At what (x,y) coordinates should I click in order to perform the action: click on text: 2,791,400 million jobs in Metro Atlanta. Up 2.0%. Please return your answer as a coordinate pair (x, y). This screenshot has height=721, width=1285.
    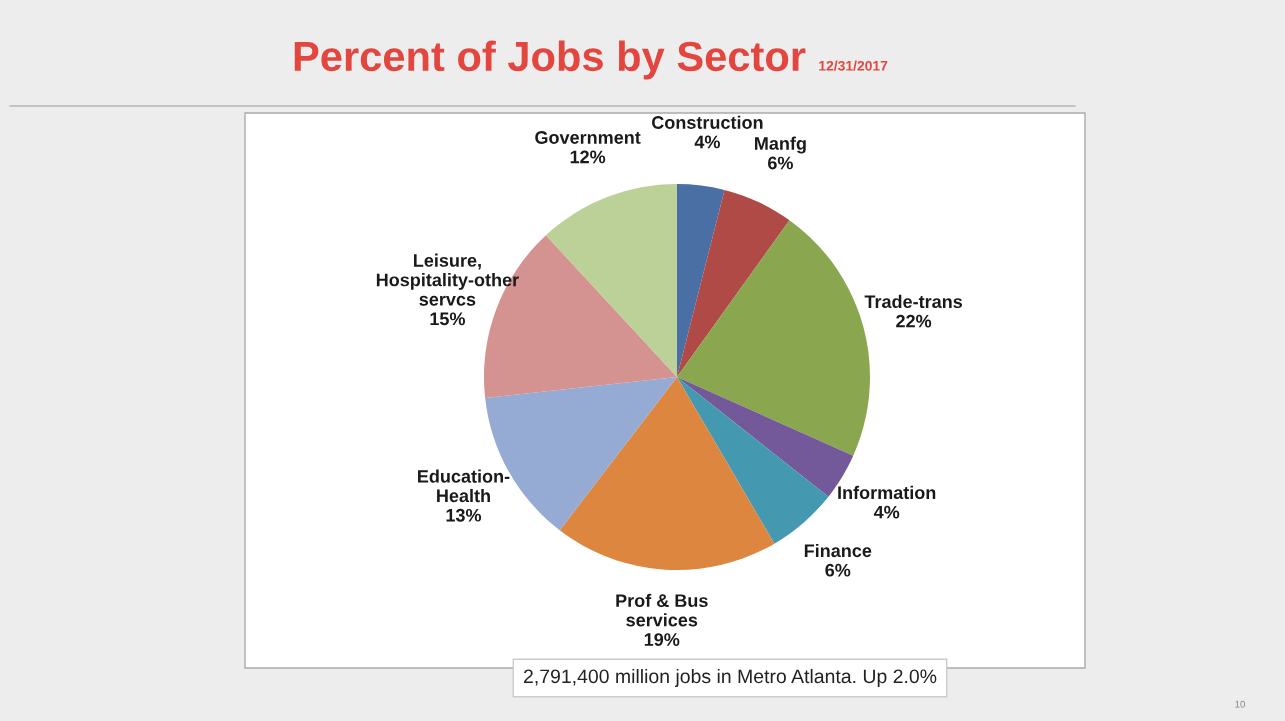
    Looking at the image, I should click on (730, 678).